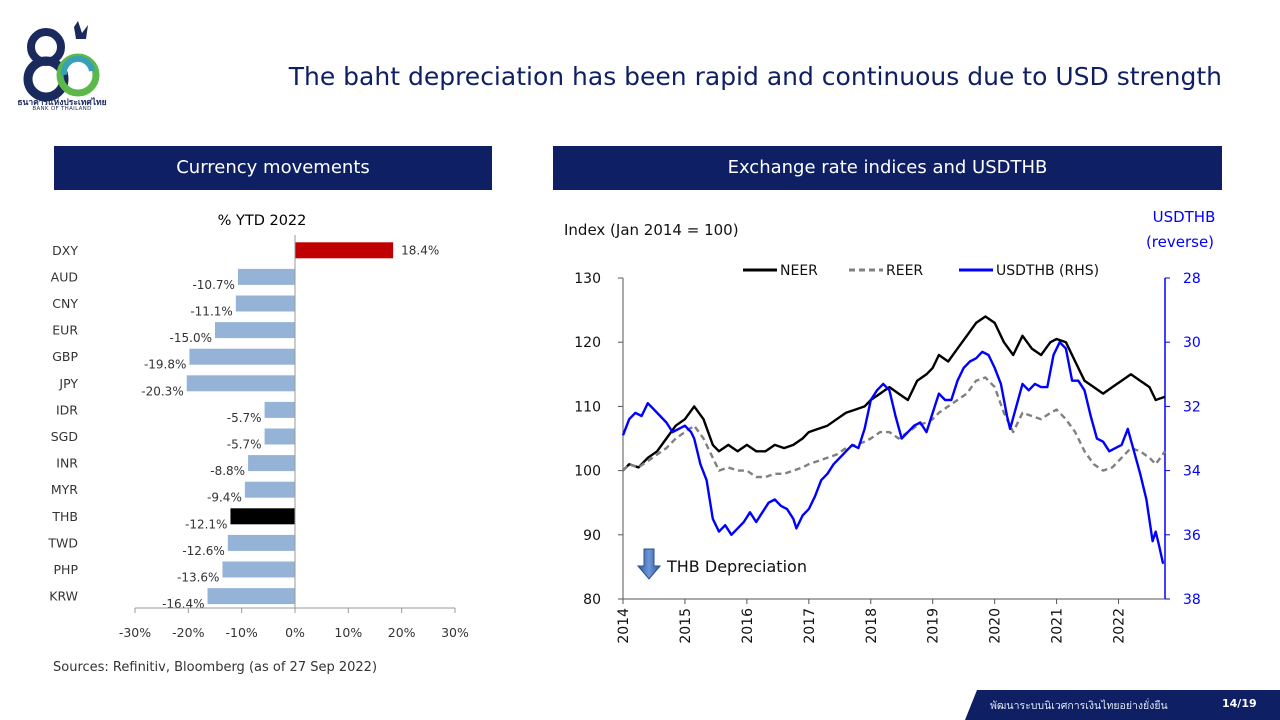 This screenshot has width=1280, height=720. I want to click on footer-bar, so click(1122, 705).